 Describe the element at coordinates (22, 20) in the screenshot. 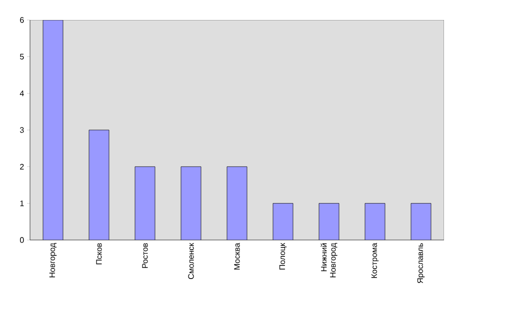

I see `y-tick-label: 6` at that location.